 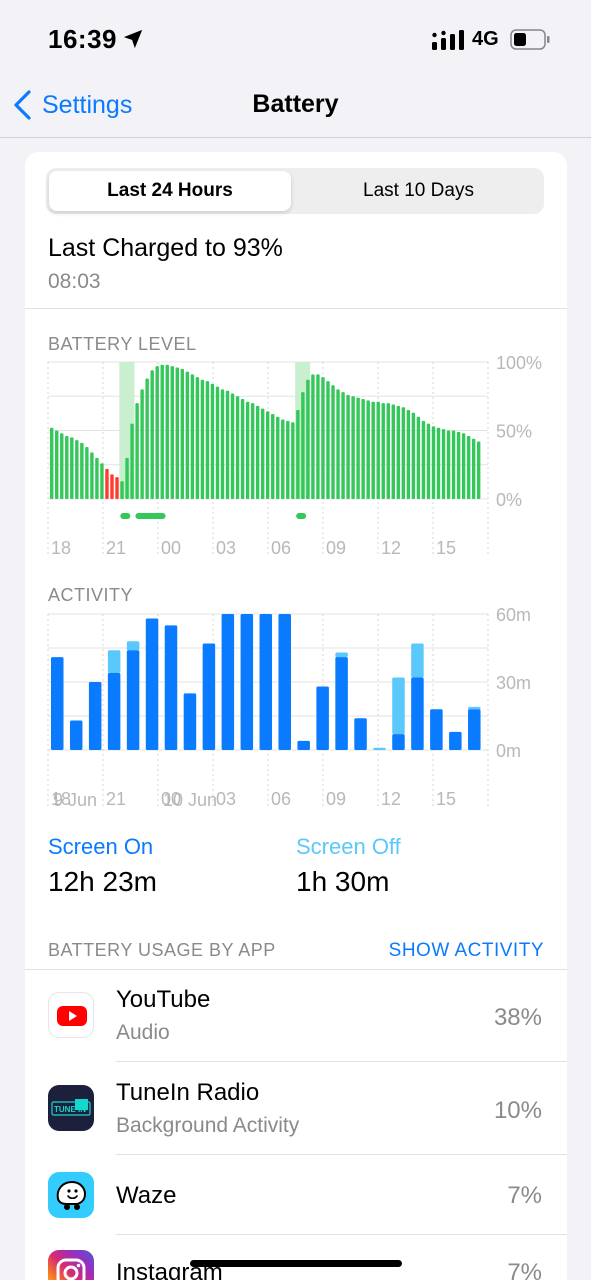 What do you see at coordinates (508, 751) in the screenshot?
I see `y-tick-label: 0m` at bounding box center [508, 751].